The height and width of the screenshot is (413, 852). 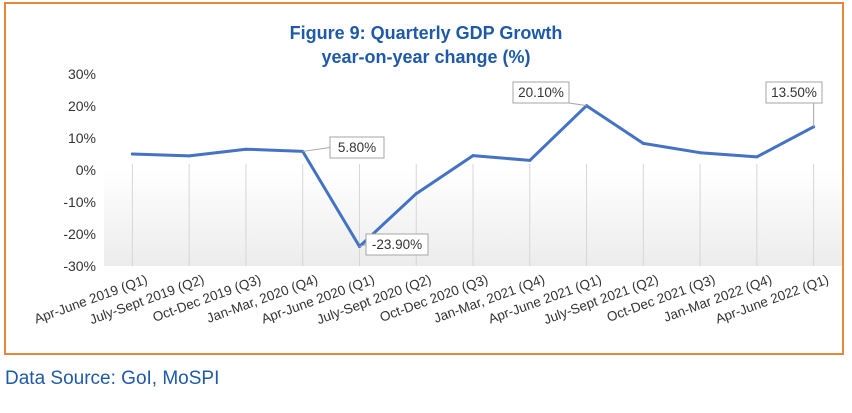 I want to click on y-tick-label: 10%, so click(x=82, y=138).